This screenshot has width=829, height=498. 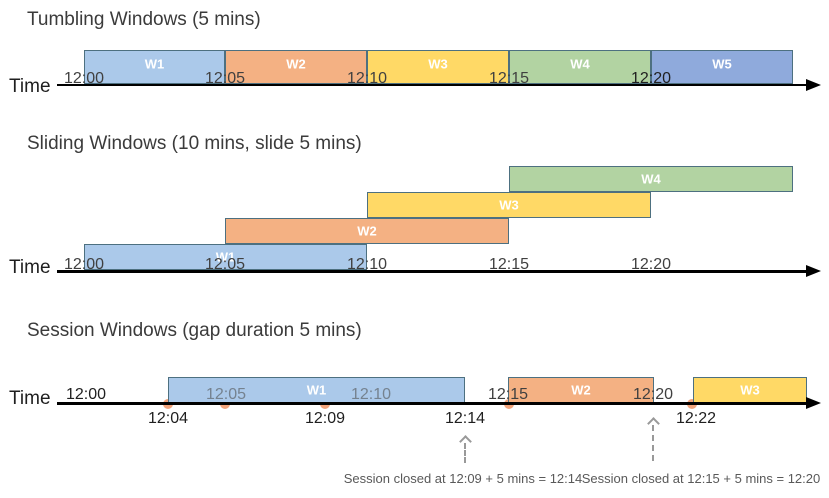 I want to click on event-time-label: 12:14, so click(x=465, y=418).